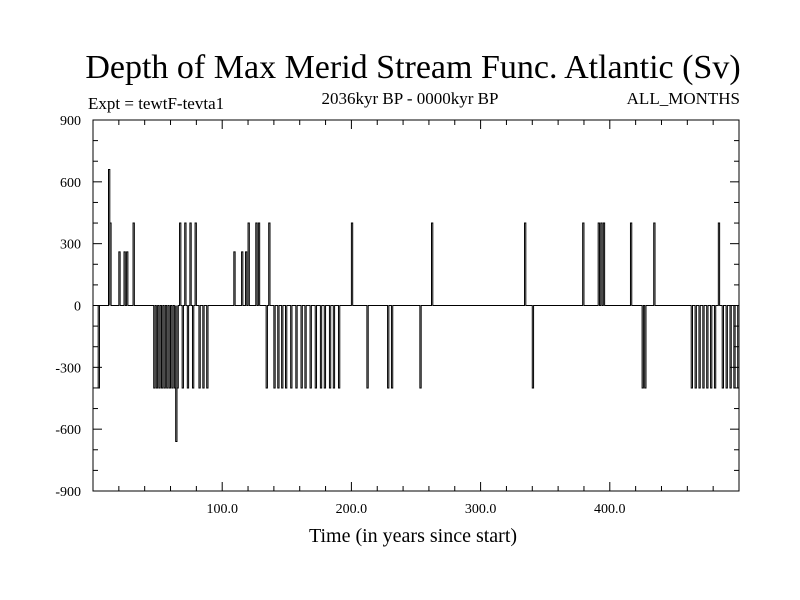 This screenshot has height=600, width=800. What do you see at coordinates (156, 103) in the screenshot?
I see `experiment-label: Expt = tewtF-tevta1` at bounding box center [156, 103].